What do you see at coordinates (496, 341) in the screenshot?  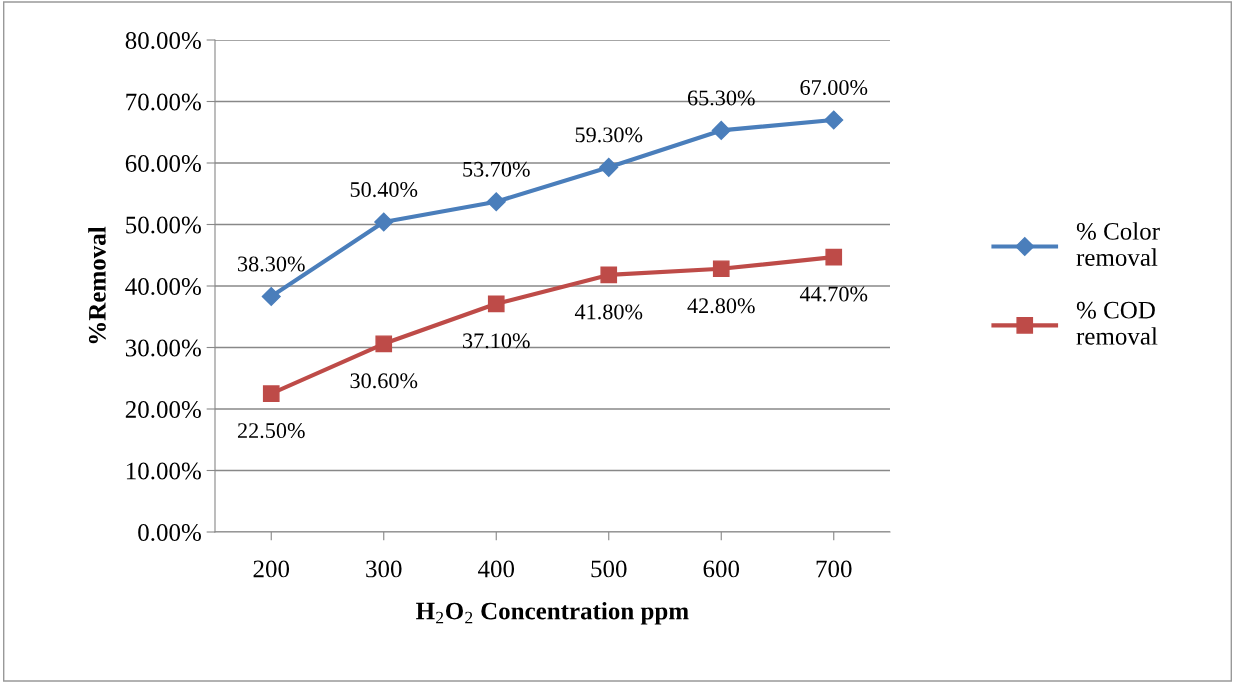 I see `data-label: 37.10%` at bounding box center [496, 341].